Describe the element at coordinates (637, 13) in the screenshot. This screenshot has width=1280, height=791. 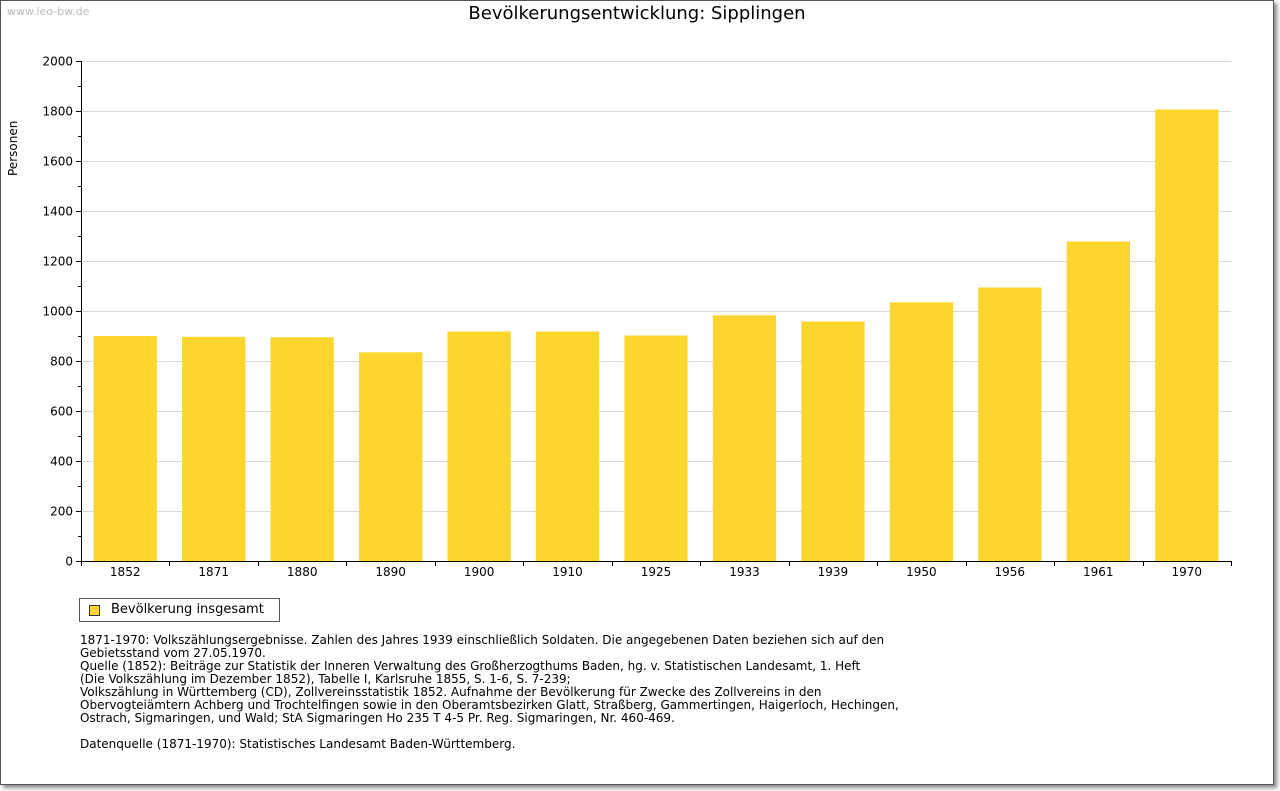
I see `chart-title: Bevölkerungsentwicklung: Sipplingen` at that location.